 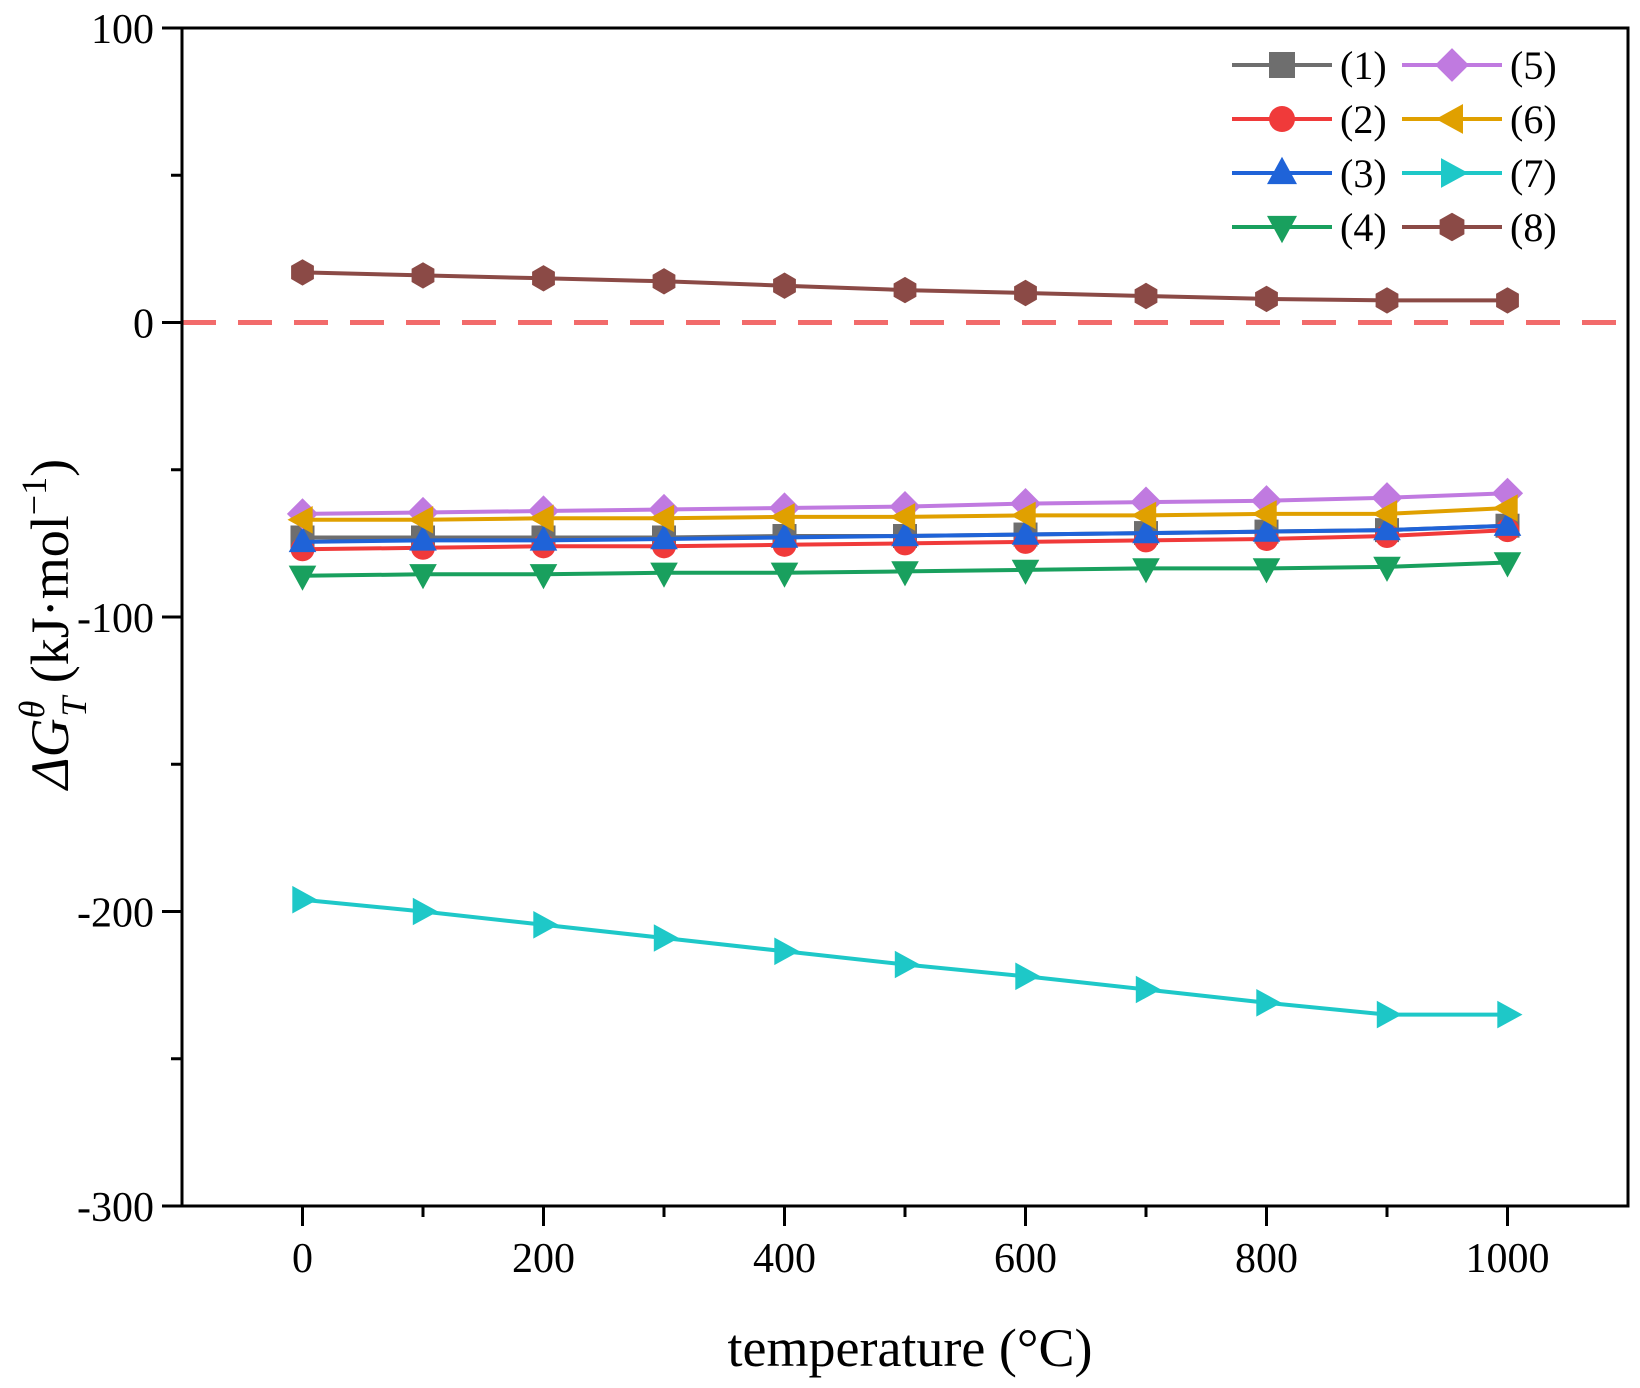 What do you see at coordinates (34, 496) in the screenshot?
I see `y-axis-units-exp: −1` at bounding box center [34, 496].